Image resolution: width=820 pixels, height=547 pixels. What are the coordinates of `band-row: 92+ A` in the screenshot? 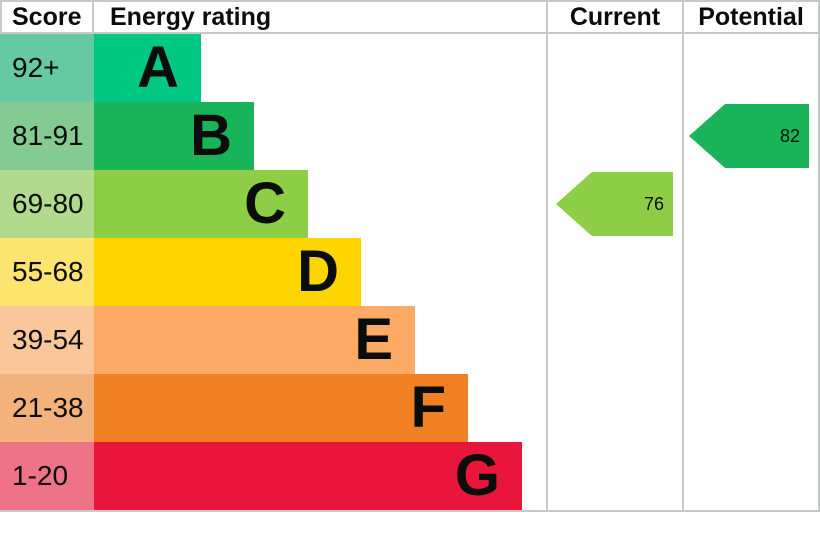 It's located at (409, 68).